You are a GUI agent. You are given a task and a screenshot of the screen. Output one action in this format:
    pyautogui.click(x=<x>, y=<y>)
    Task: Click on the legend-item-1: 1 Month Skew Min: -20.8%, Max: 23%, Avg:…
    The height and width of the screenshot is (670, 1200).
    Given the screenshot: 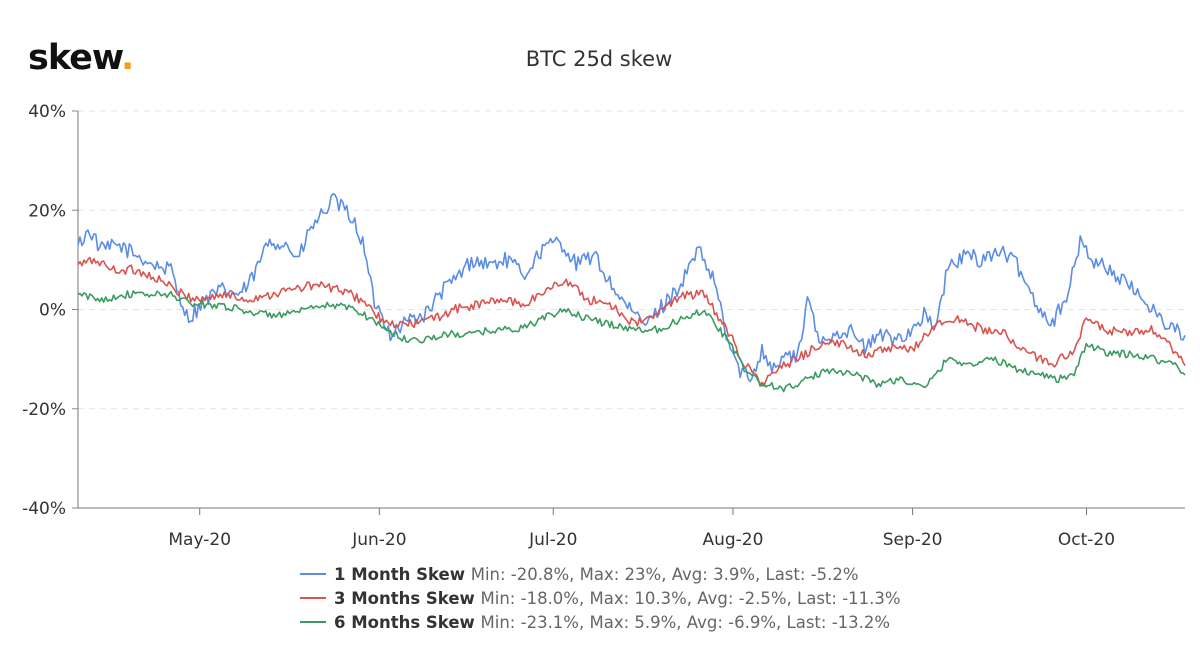 What is the action you would take?
    pyautogui.click(x=579, y=574)
    